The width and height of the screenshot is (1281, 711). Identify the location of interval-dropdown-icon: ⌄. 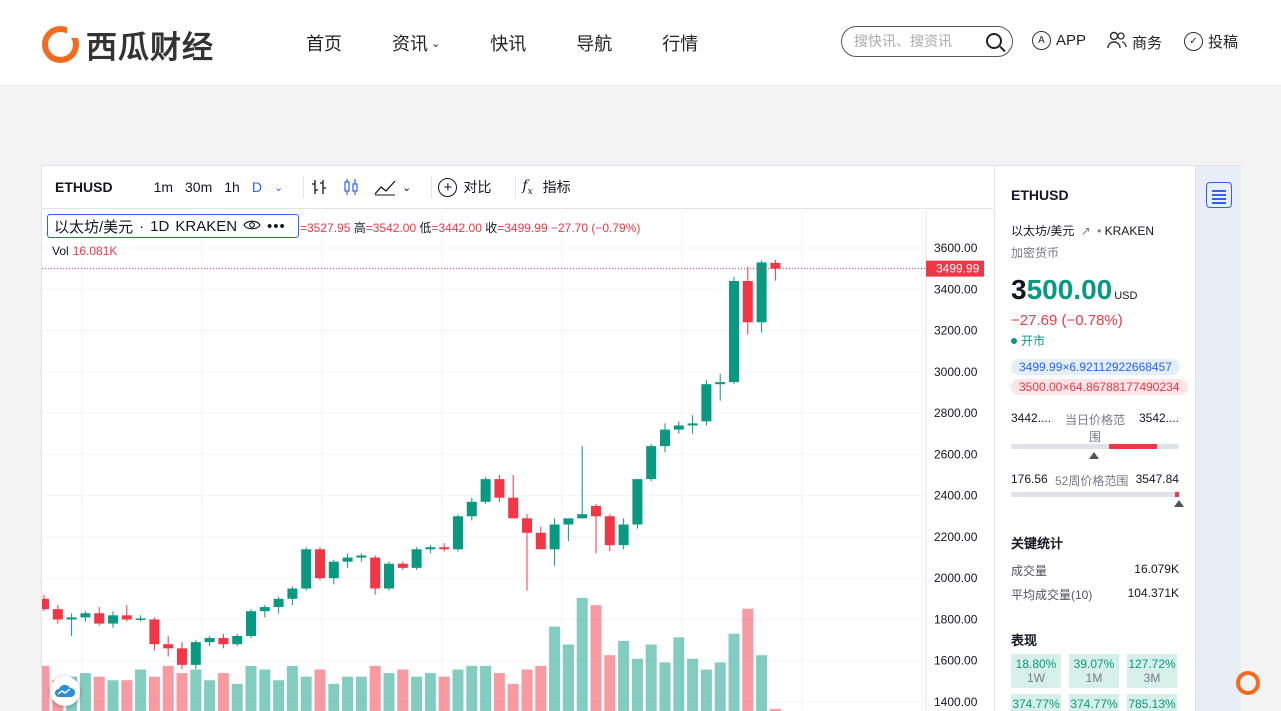
(278, 187).